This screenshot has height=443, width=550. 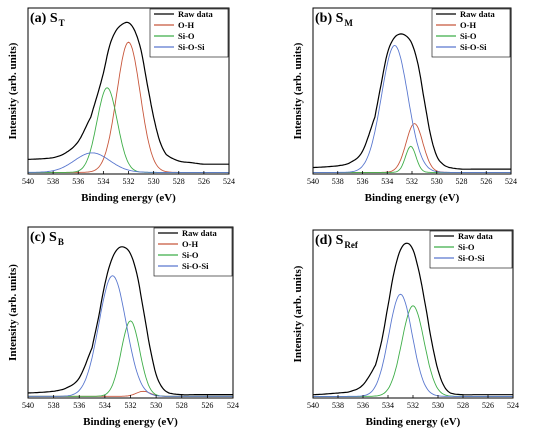 I want to click on panel-title: (b) S, so click(x=329, y=18).